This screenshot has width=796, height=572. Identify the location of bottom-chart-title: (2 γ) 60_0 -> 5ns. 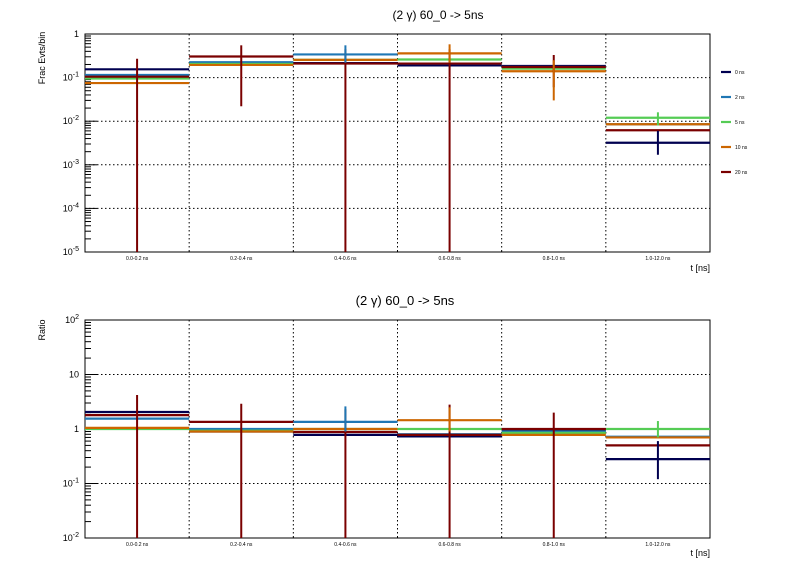
(405, 300).